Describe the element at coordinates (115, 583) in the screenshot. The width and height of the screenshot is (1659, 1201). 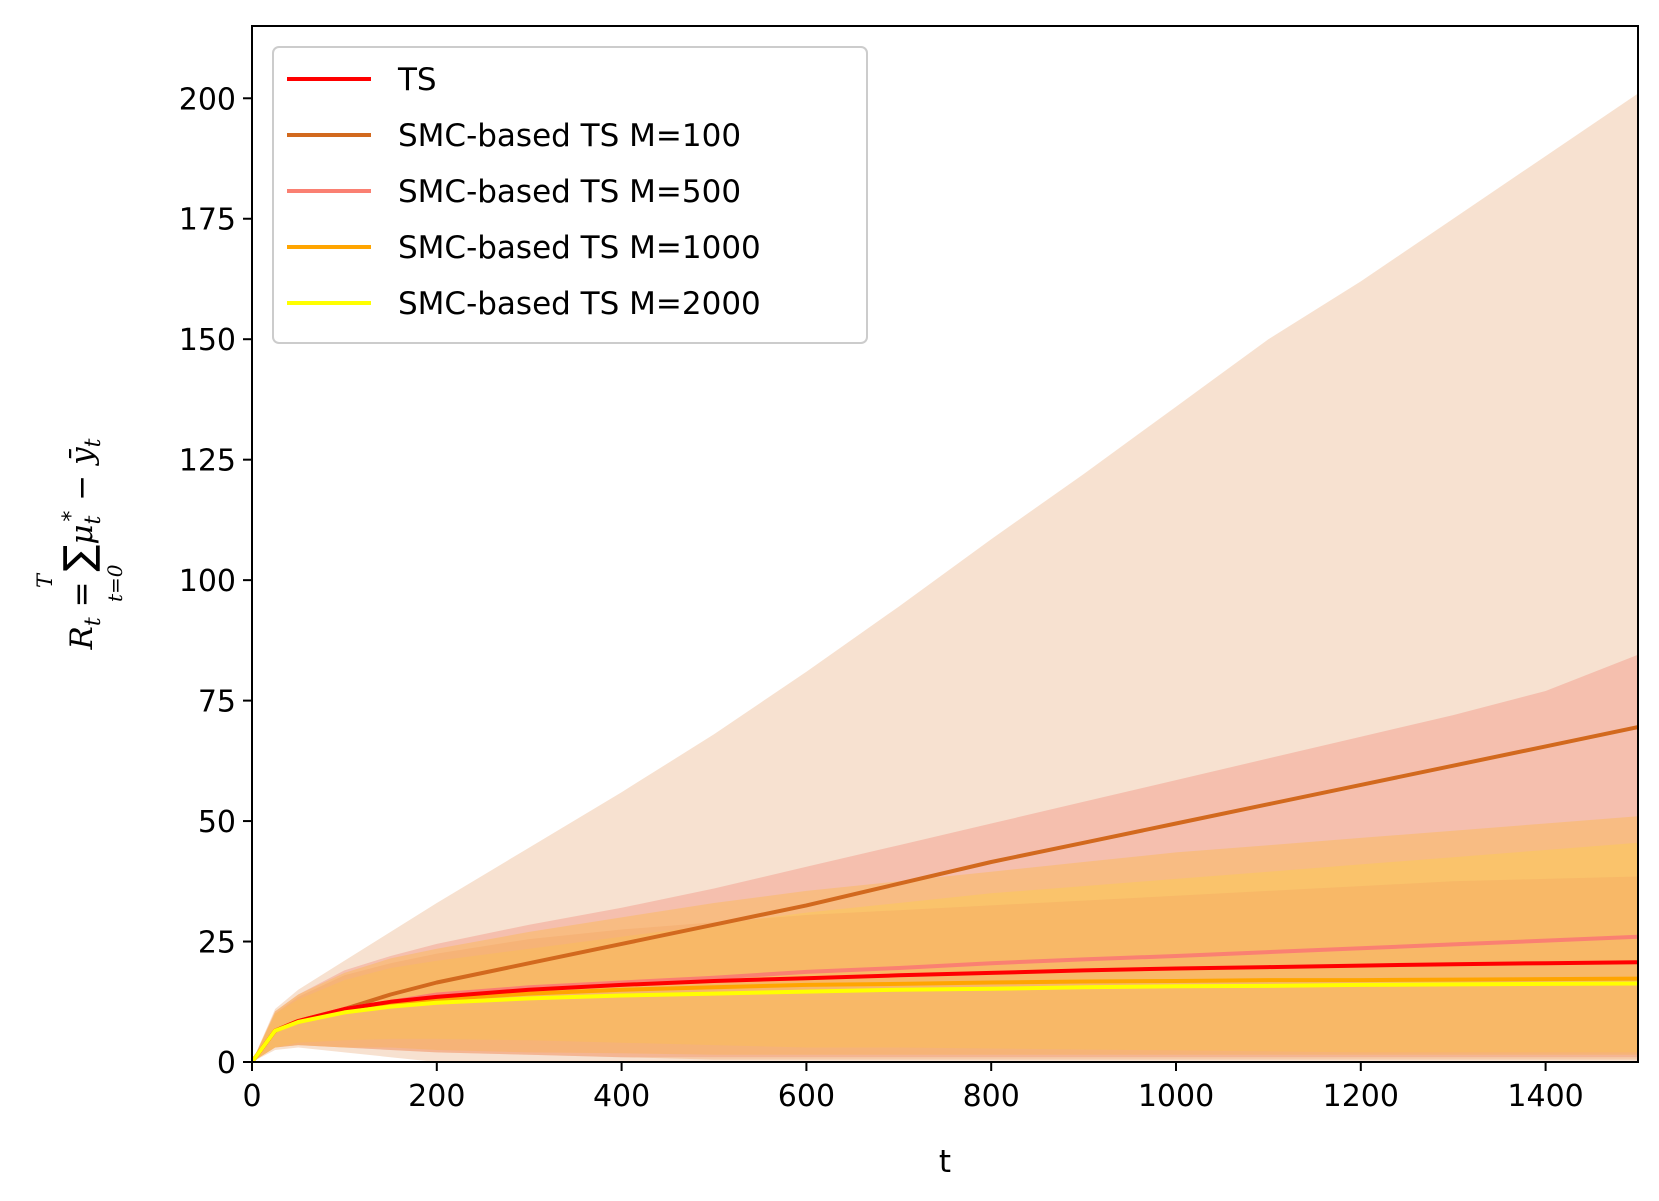
I see `ylabel-sub-t0: t=0` at that location.